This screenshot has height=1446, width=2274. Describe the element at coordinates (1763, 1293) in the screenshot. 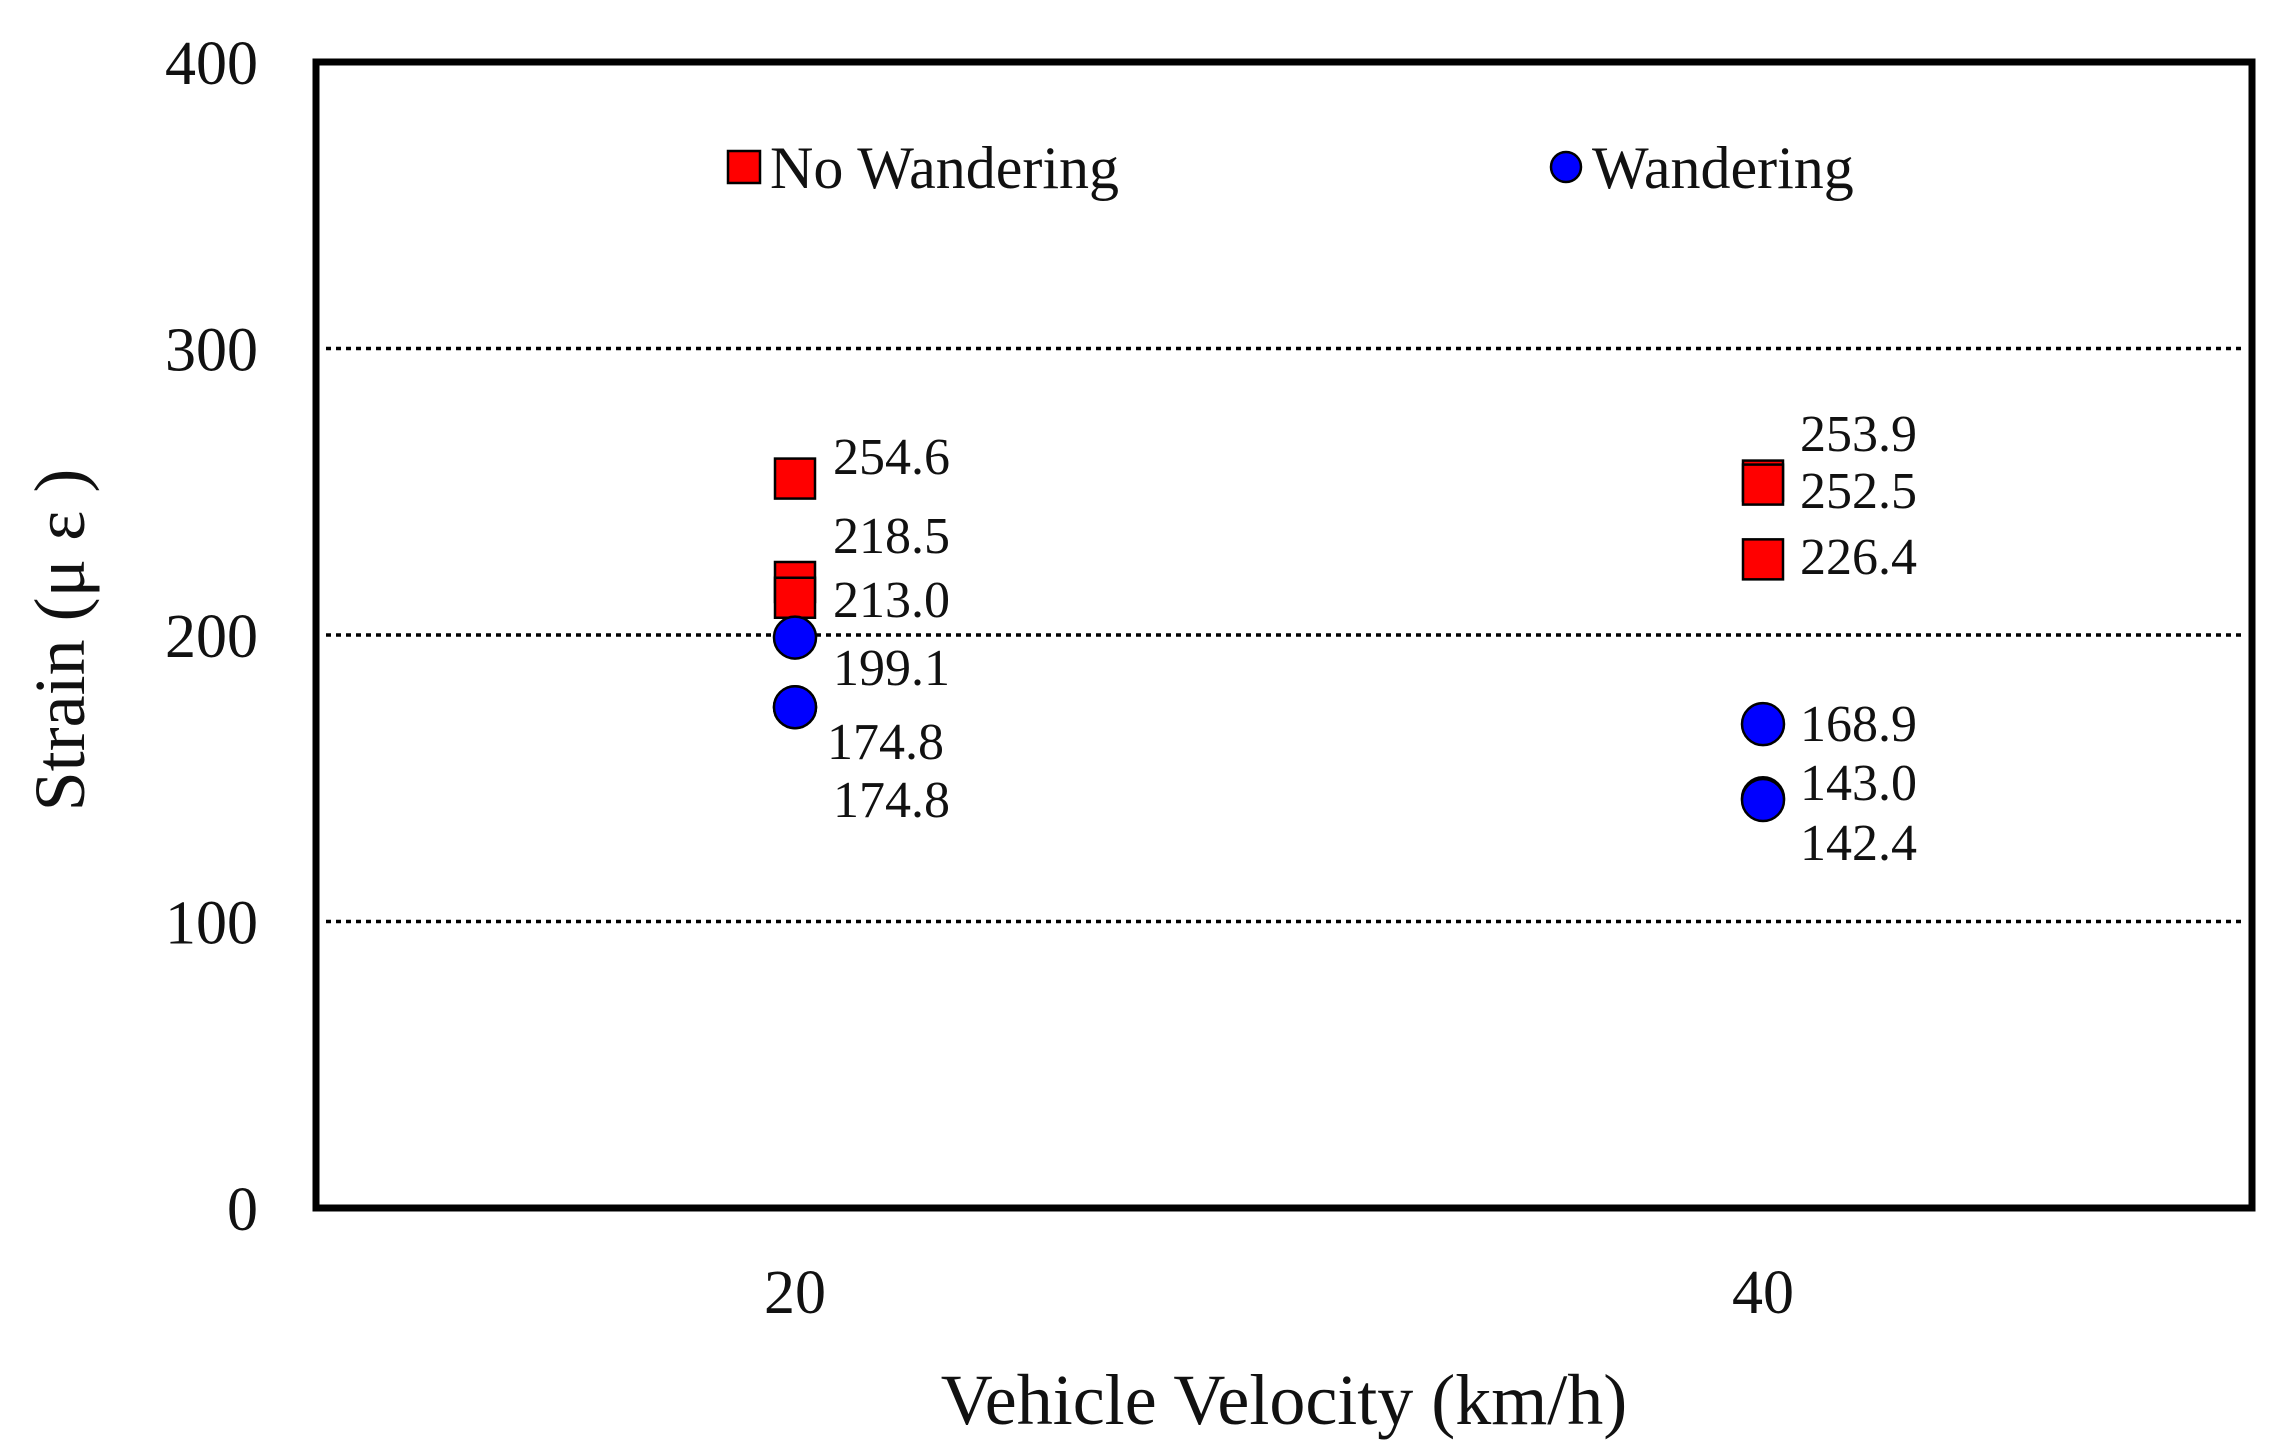

I see `x-tick-label: 40` at that location.